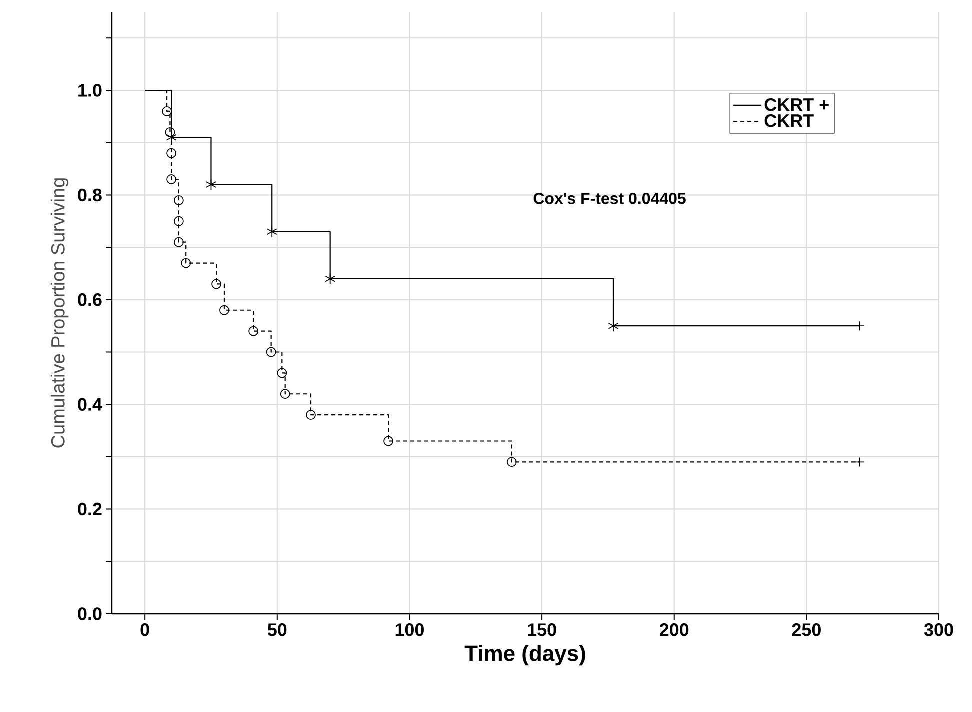 This screenshot has width=972, height=712. What do you see at coordinates (806, 630) in the screenshot?
I see `x-tick-label: 250` at bounding box center [806, 630].